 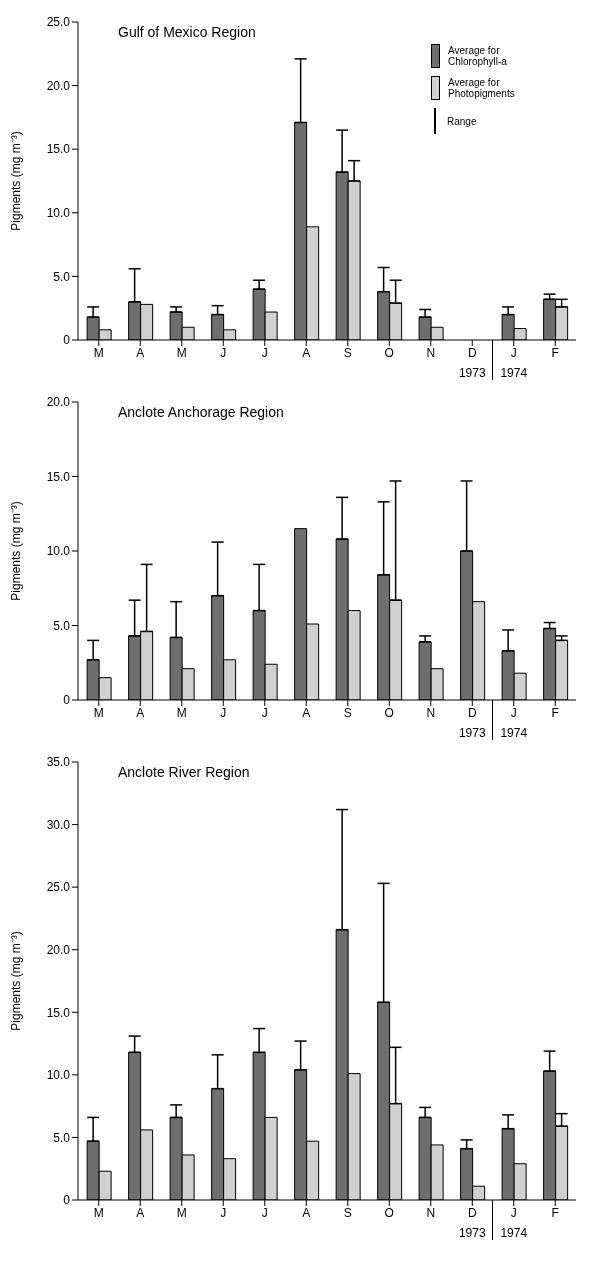 What do you see at coordinates (187, 32) in the screenshot?
I see `chart-title: Gulf of Mexico Region` at bounding box center [187, 32].